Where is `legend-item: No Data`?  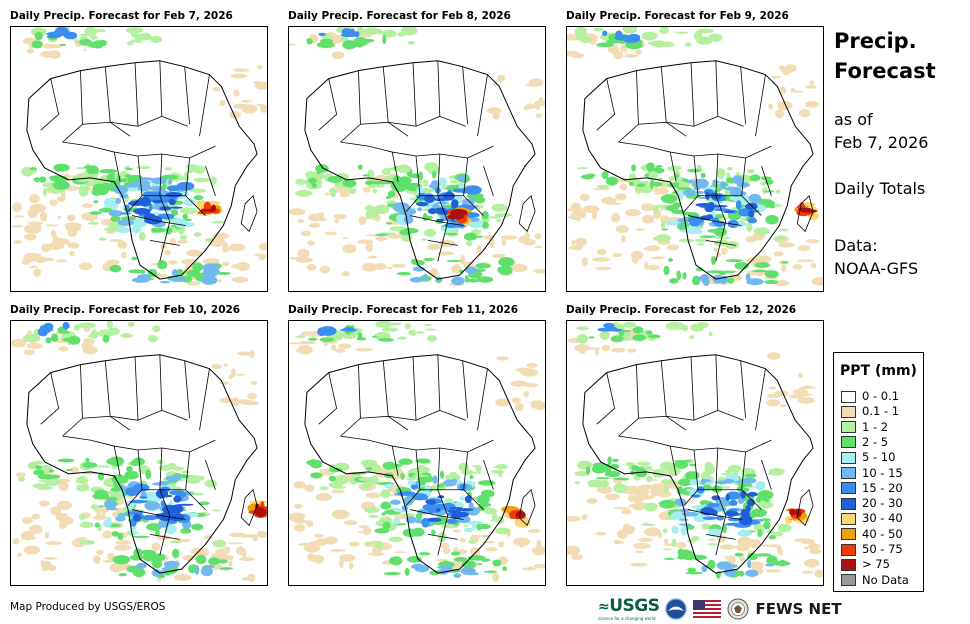
legend-item: No Data is located at coordinates (875, 580).